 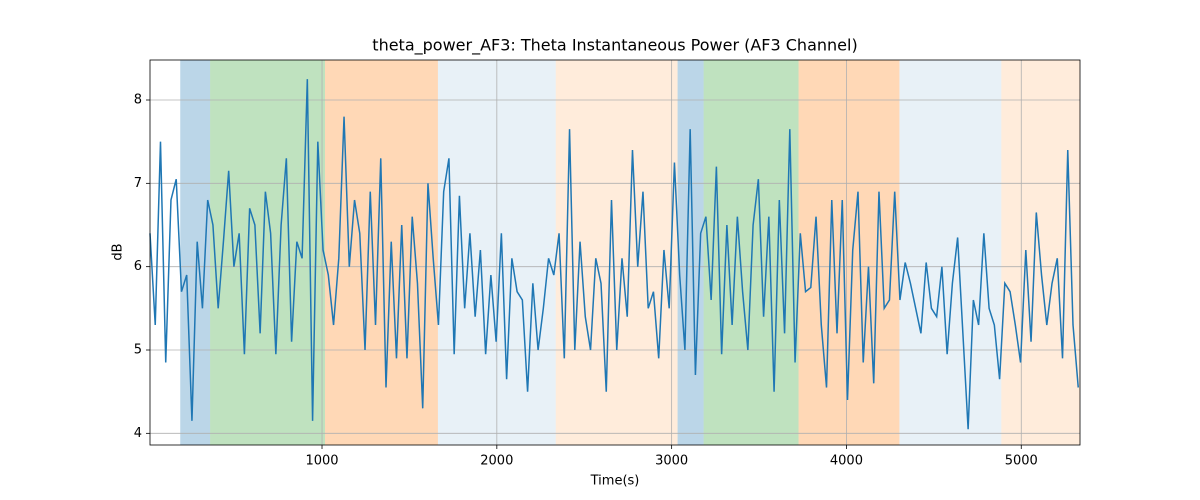 I want to click on x-tick-label: 4000, so click(x=846, y=461).